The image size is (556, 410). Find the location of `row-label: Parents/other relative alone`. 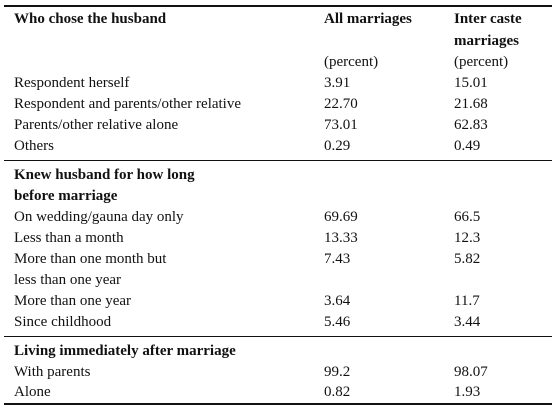

row-label: Parents/other relative alone is located at coordinates (96, 125).